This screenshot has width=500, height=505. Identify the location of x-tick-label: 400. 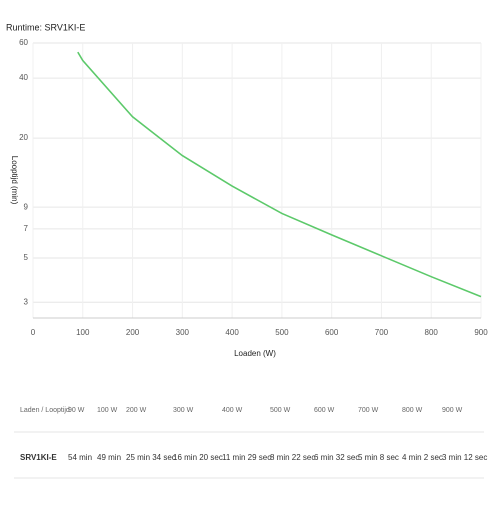
(232, 332).